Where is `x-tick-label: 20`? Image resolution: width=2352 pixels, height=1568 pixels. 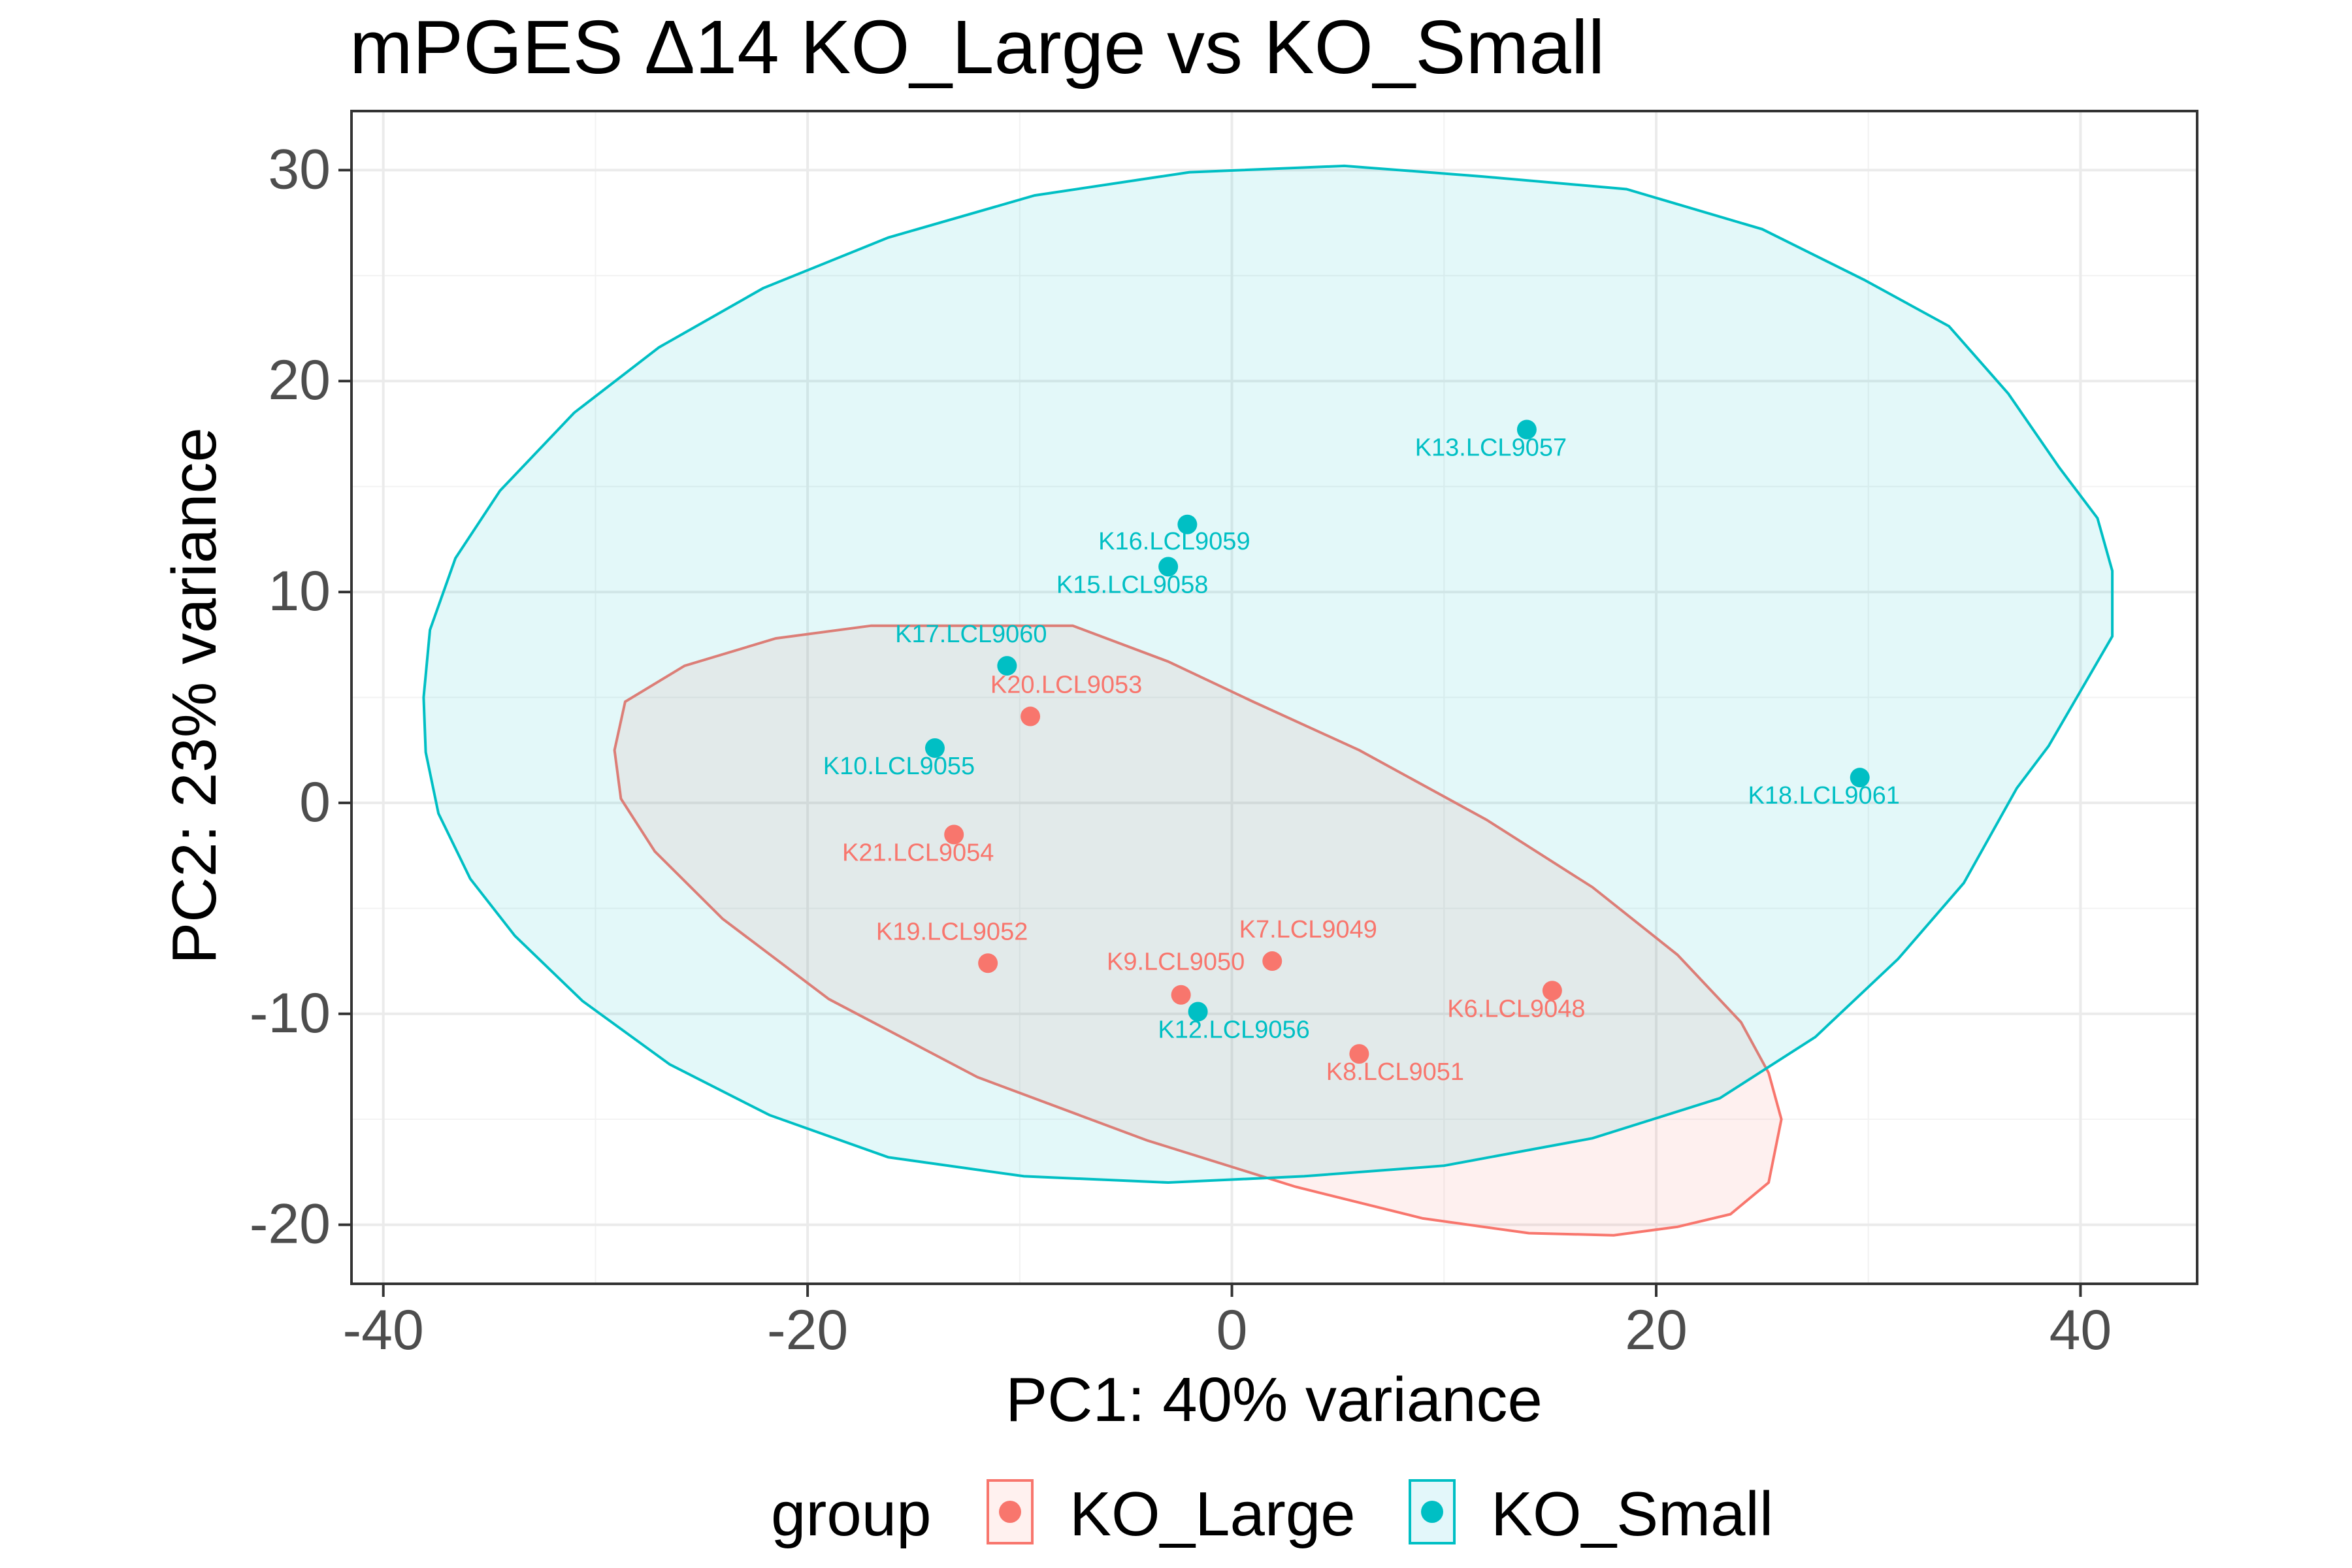 x-tick-label: 20 is located at coordinates (1656, 1330).